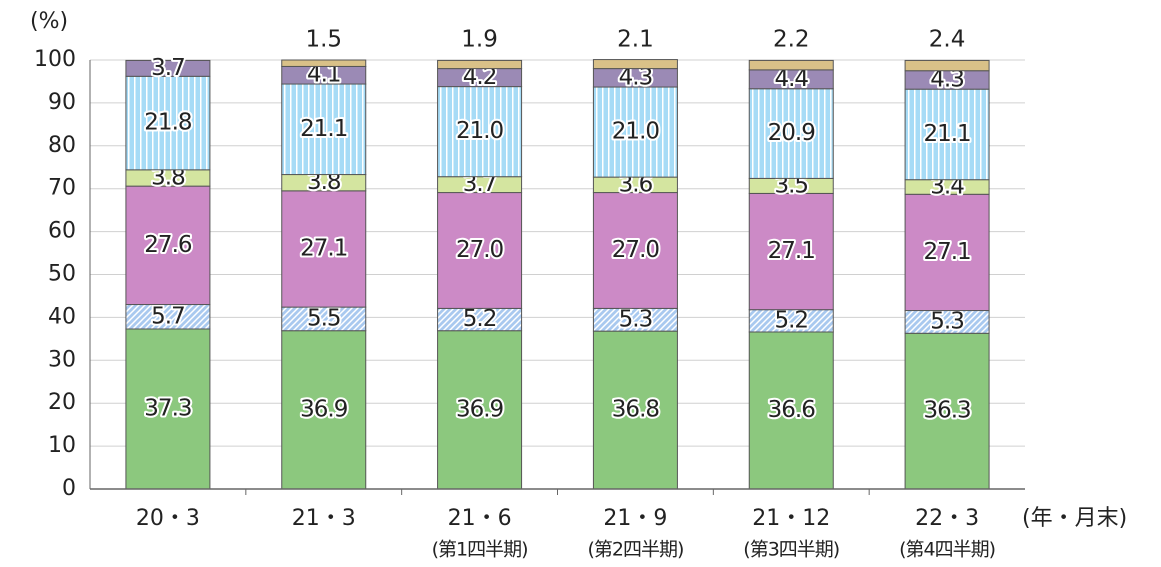 The image size is (1161, 567). I want to click on x-tick-label: 22・3, so click(947, 518).